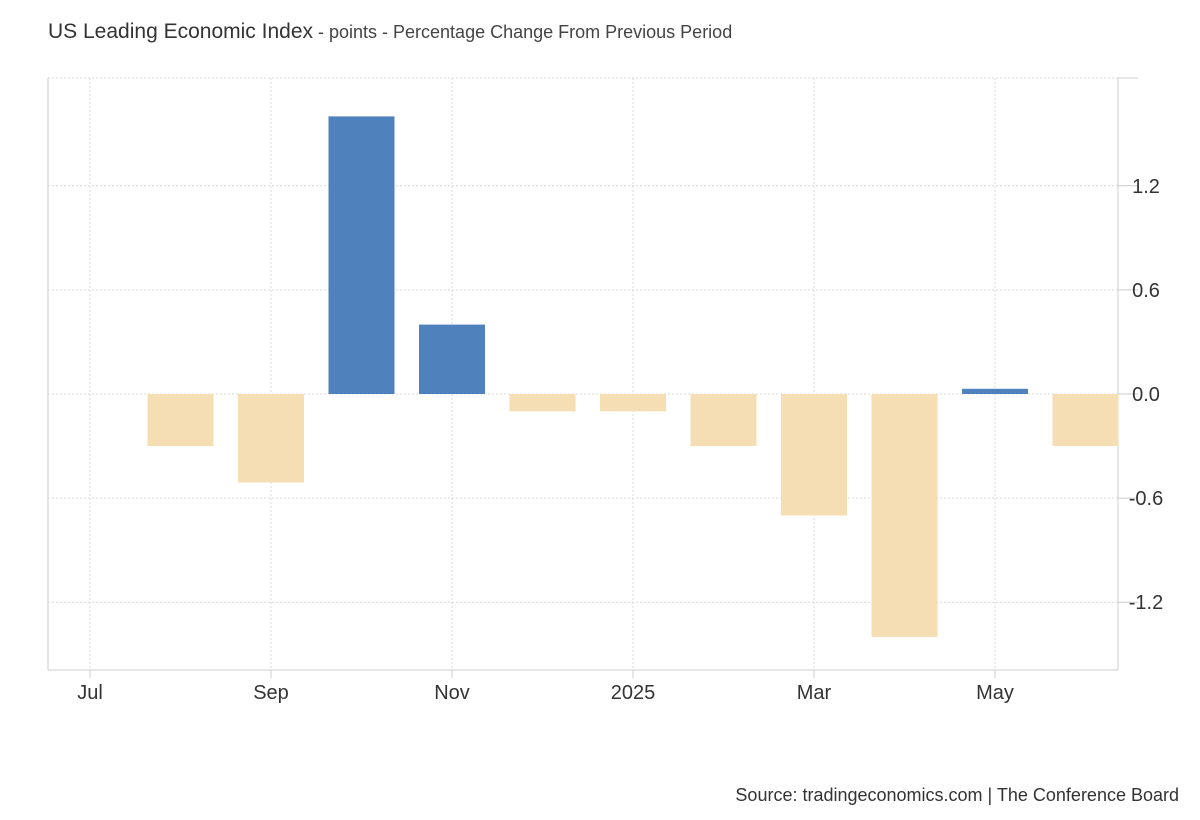 This screenshot has width=1200, height=820. Describe the element at coordinates (271, 693) in the screenshot. I see `x-tick-label: Sep` at that location.